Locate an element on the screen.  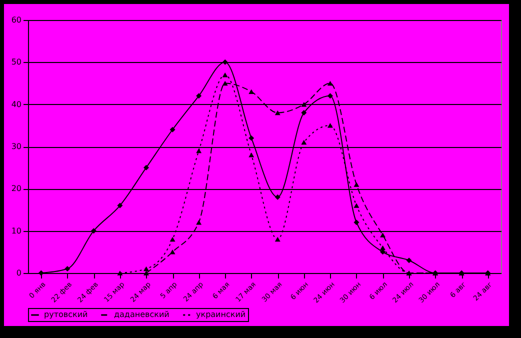
y-tick-label: 10 is located at coordinates (16, 231).